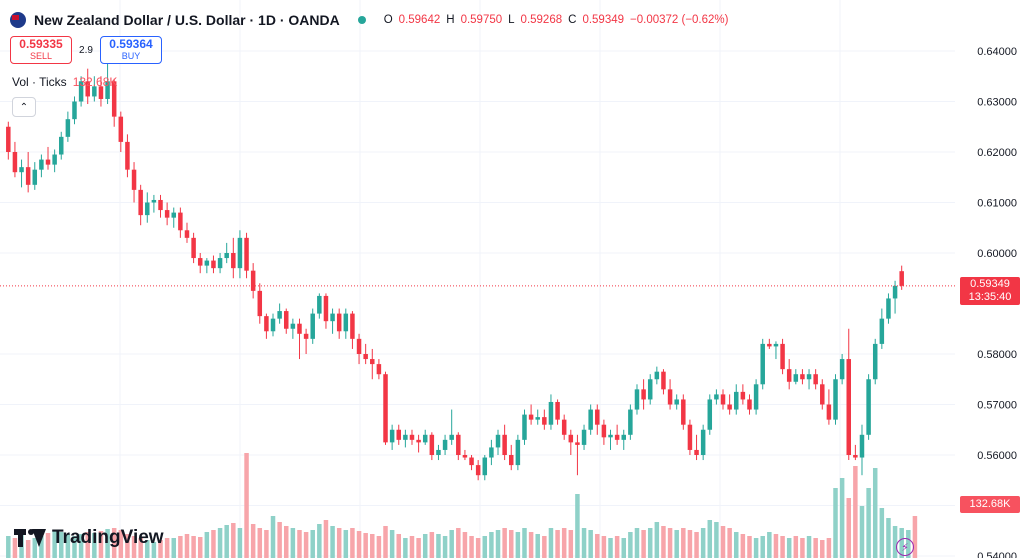 The width and height of the screenshot is (1024, 558). Describe the element at coordinates (41, 50) in the screenshot. I see `sell-button: 0.59335 SELL` at that location.